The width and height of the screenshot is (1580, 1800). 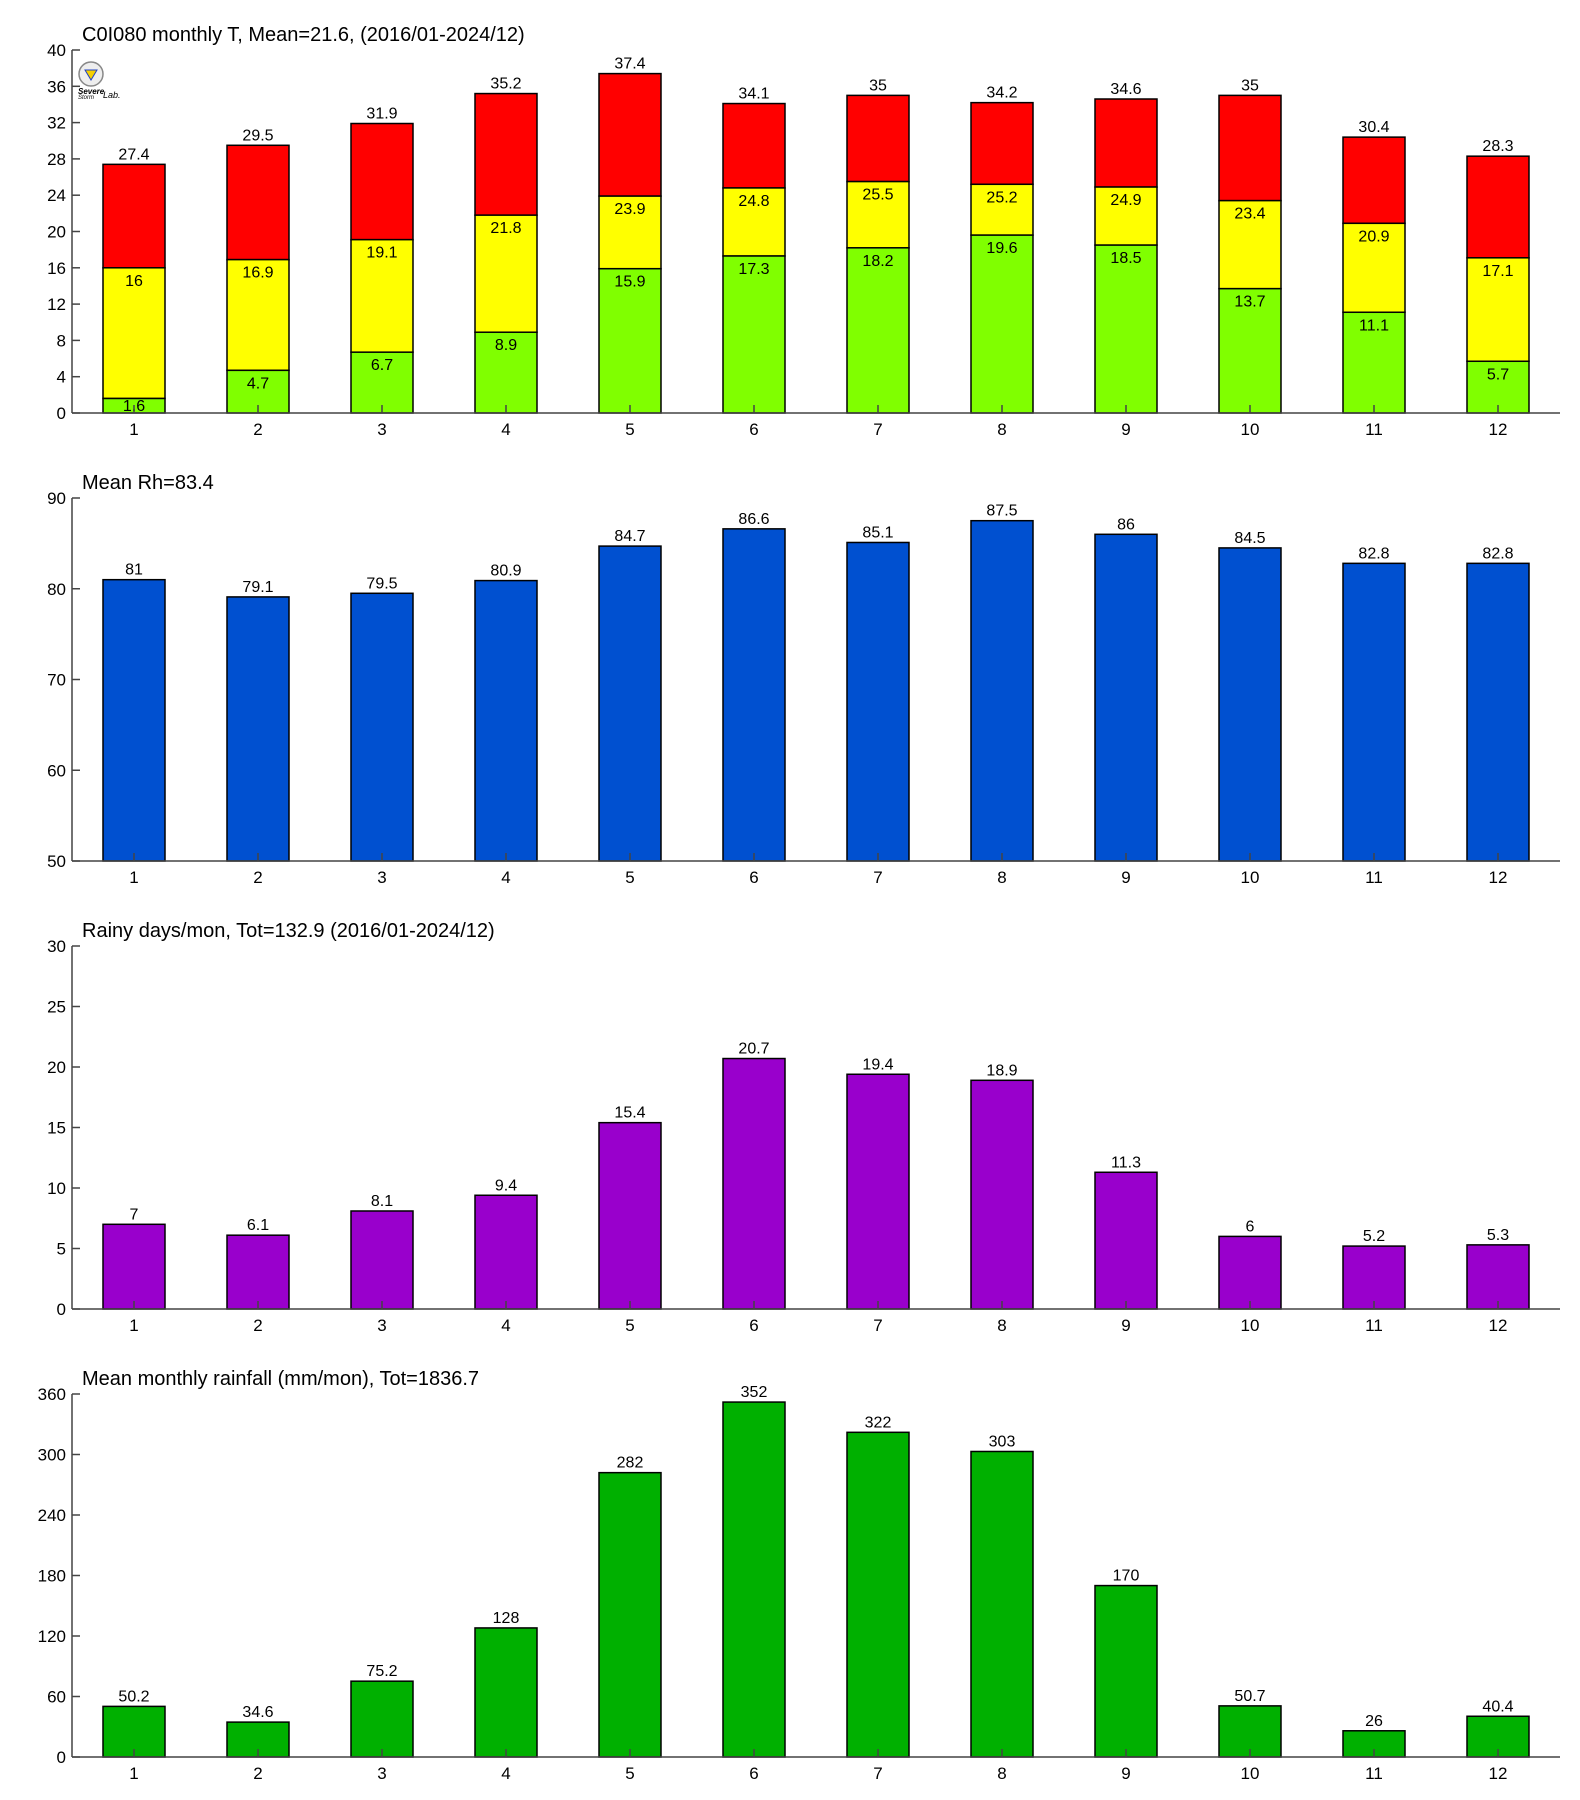 I want to click on data-label-max: 29.5, so click(x=257, y=135).